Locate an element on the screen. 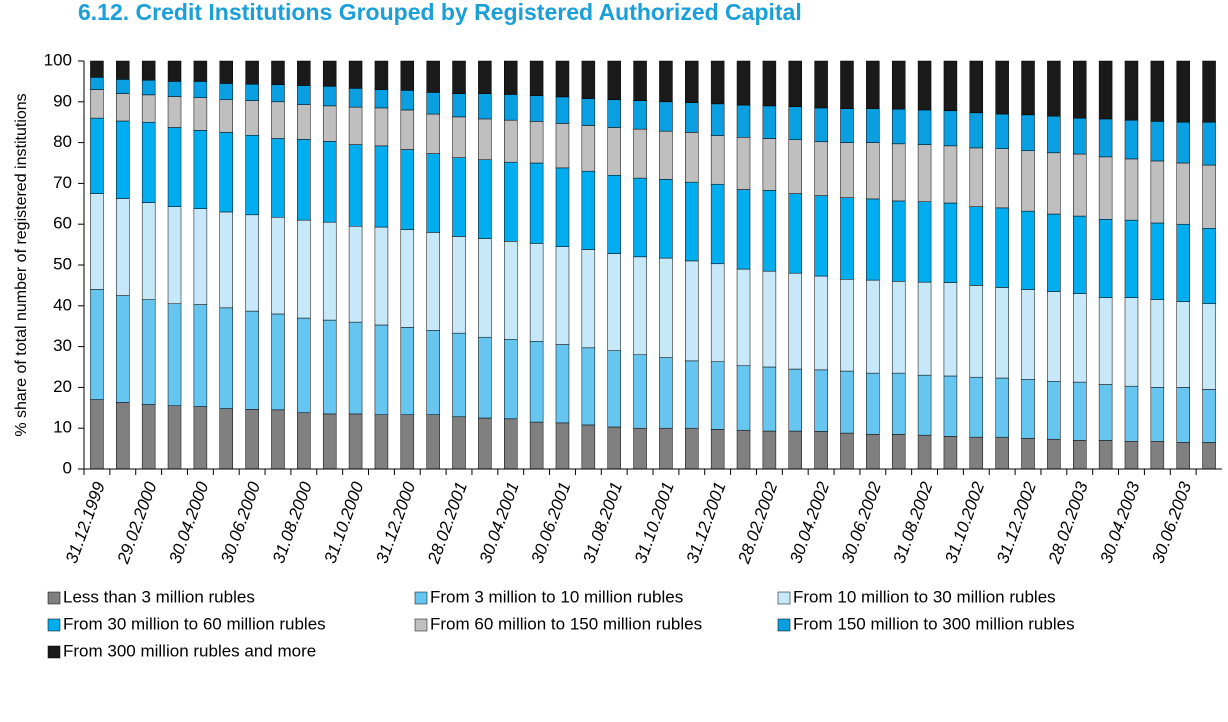 The image size is (1228, 722). legend-label: From 10 million to 30 million rubles is located at coordinates (924, 596).